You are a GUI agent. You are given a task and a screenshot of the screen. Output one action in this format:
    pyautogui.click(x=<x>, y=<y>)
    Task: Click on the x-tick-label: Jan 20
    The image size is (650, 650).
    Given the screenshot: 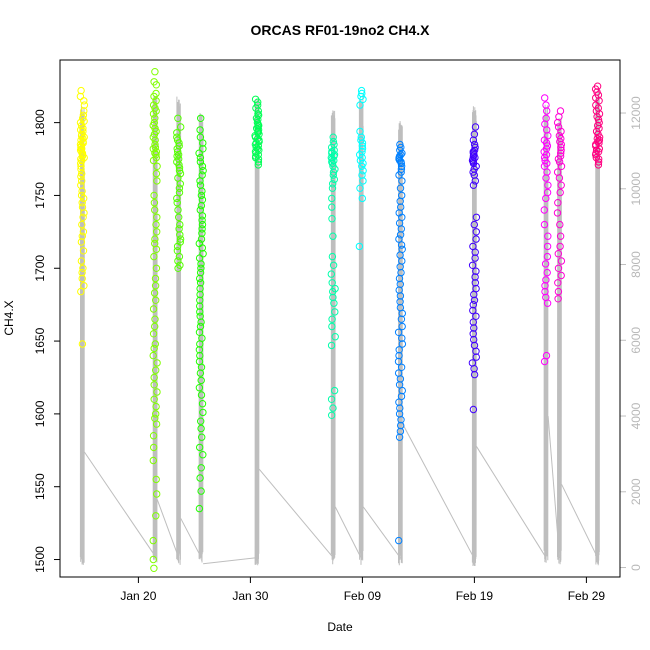 What is the action you would take?
    pyautogui.click(x=138, y=596)
    